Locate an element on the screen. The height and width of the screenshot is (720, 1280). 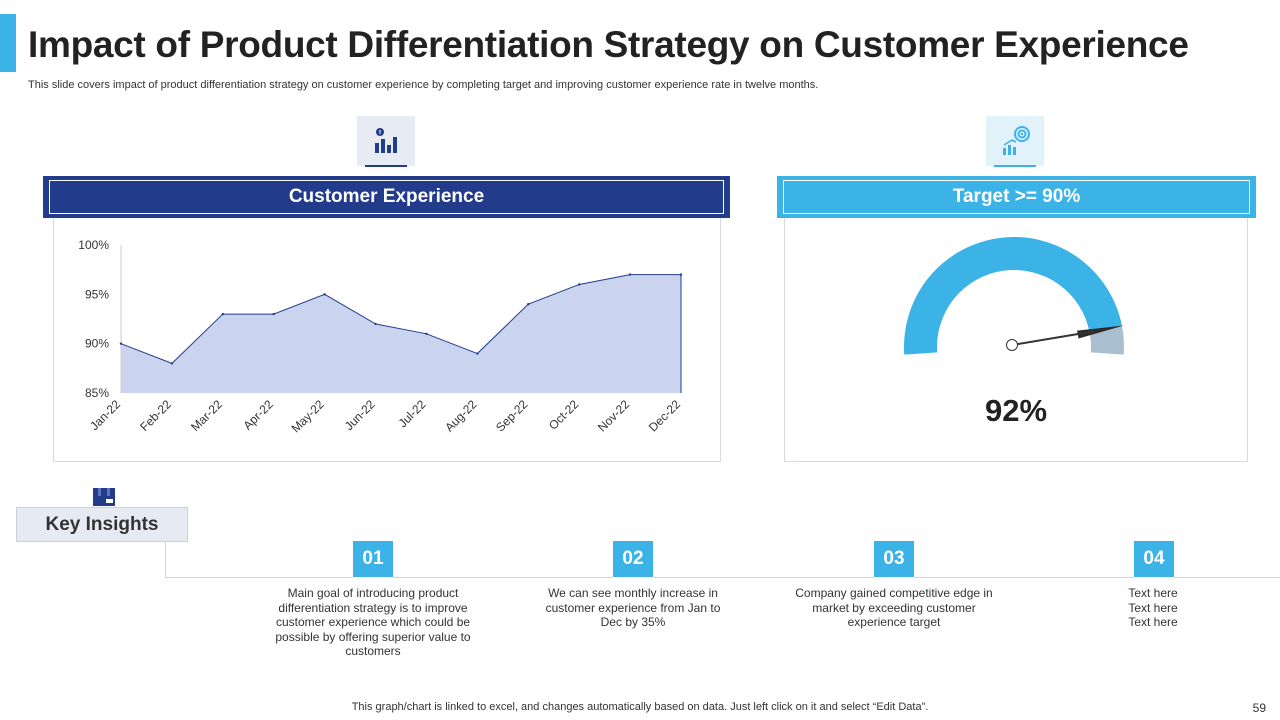
growth-target-icon is located at coordinates (1016, 140).